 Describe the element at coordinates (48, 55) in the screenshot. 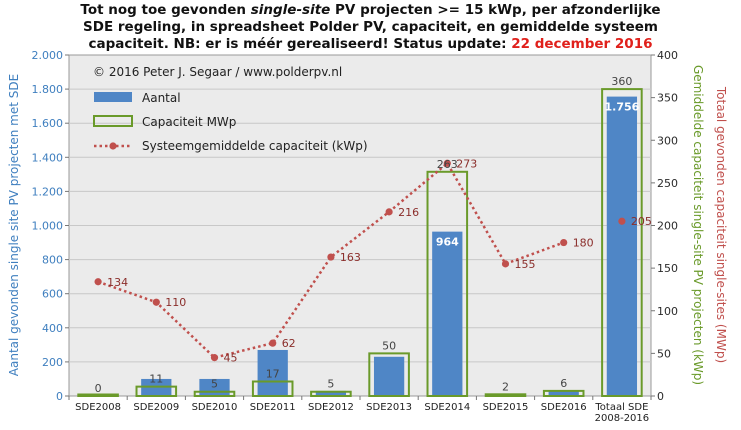

I see `y-left-tick-label: 2.000` at that location.